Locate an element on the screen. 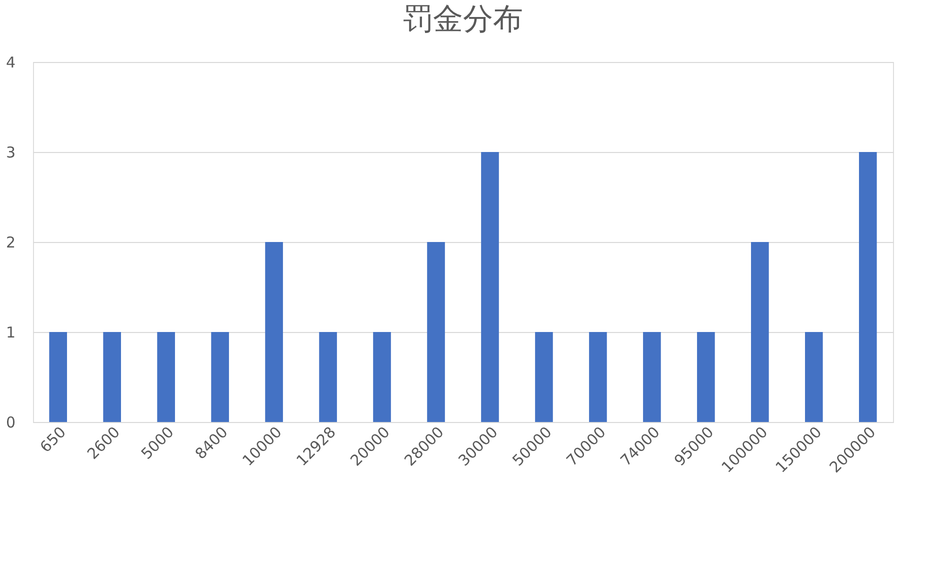 The image size is (949, 572). y-tick-label: 4 is located at coordinates (11, 63).